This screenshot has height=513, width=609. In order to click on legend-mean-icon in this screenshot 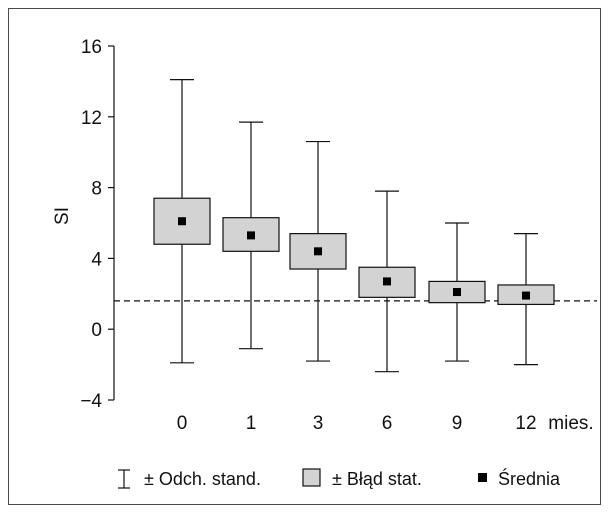, I will do `click(482, 477)`.